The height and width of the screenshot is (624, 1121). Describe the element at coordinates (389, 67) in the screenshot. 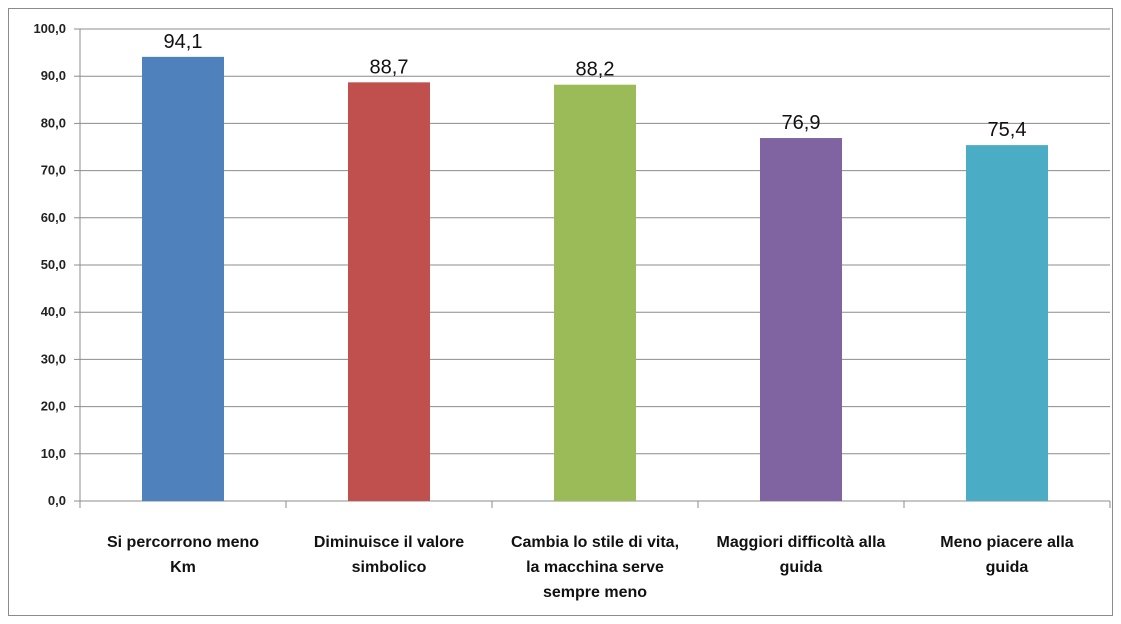

I see `data-label: 88,7` at that location.